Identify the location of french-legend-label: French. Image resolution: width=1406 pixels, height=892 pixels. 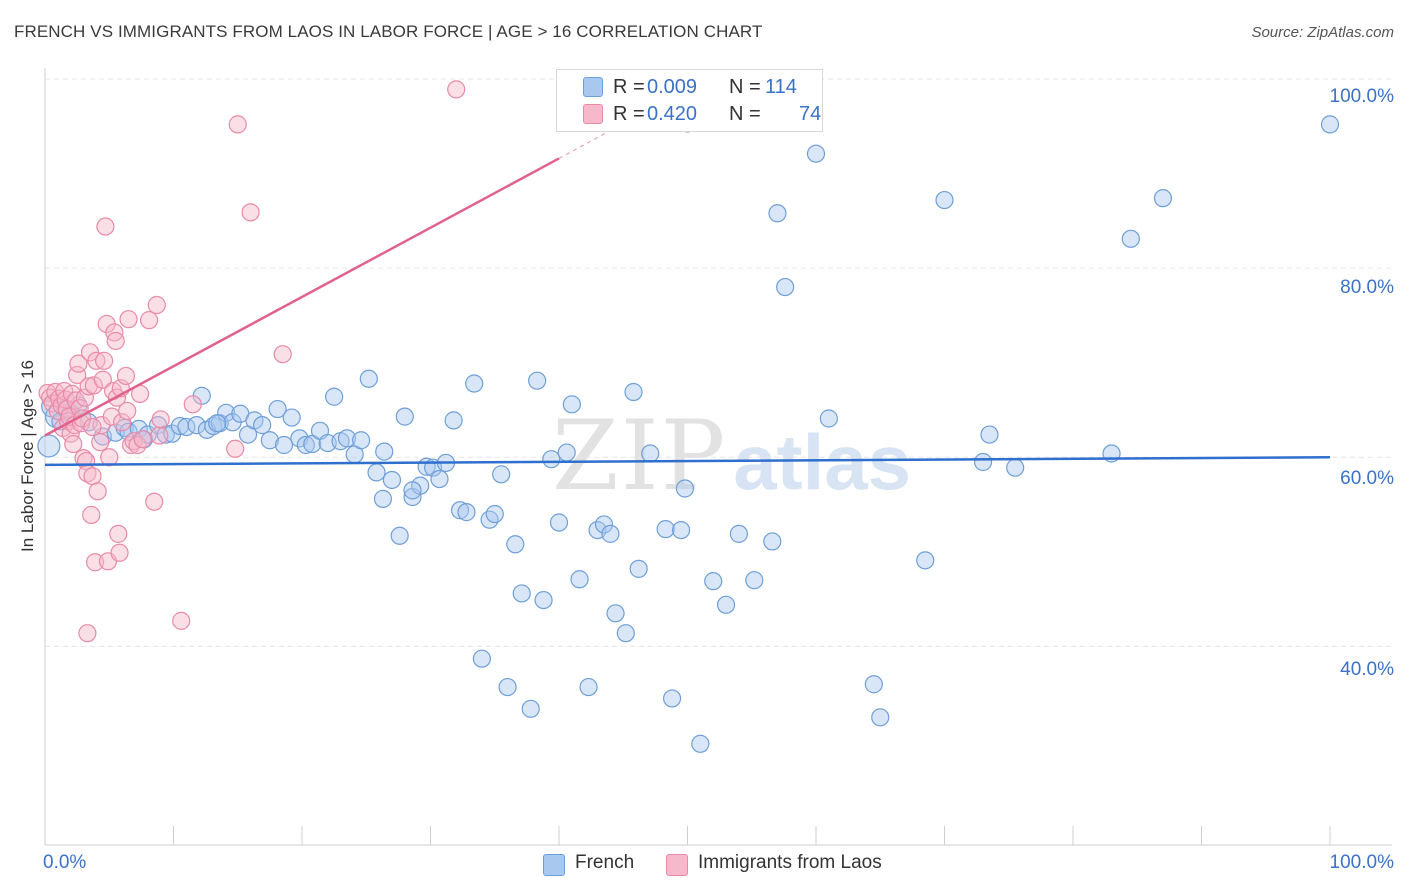
(605, 862).